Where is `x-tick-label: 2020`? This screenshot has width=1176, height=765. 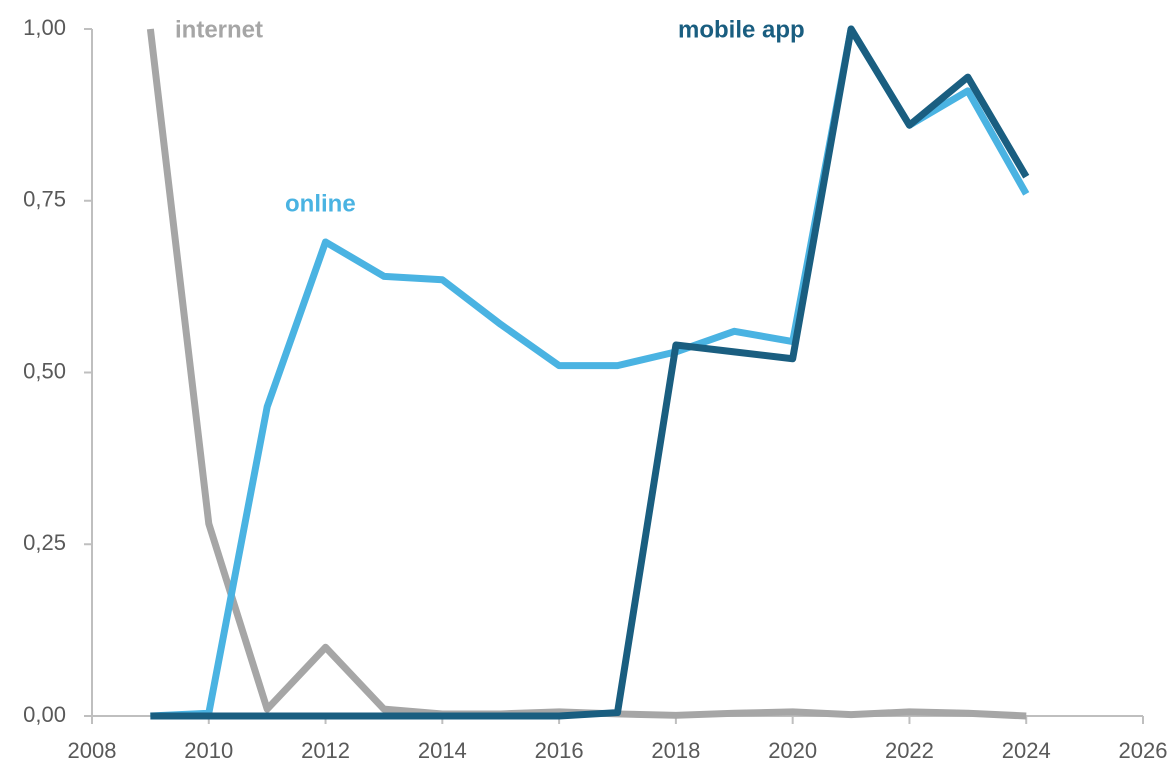 x-tick-label: 2020 is located at coordinates (792, 750).